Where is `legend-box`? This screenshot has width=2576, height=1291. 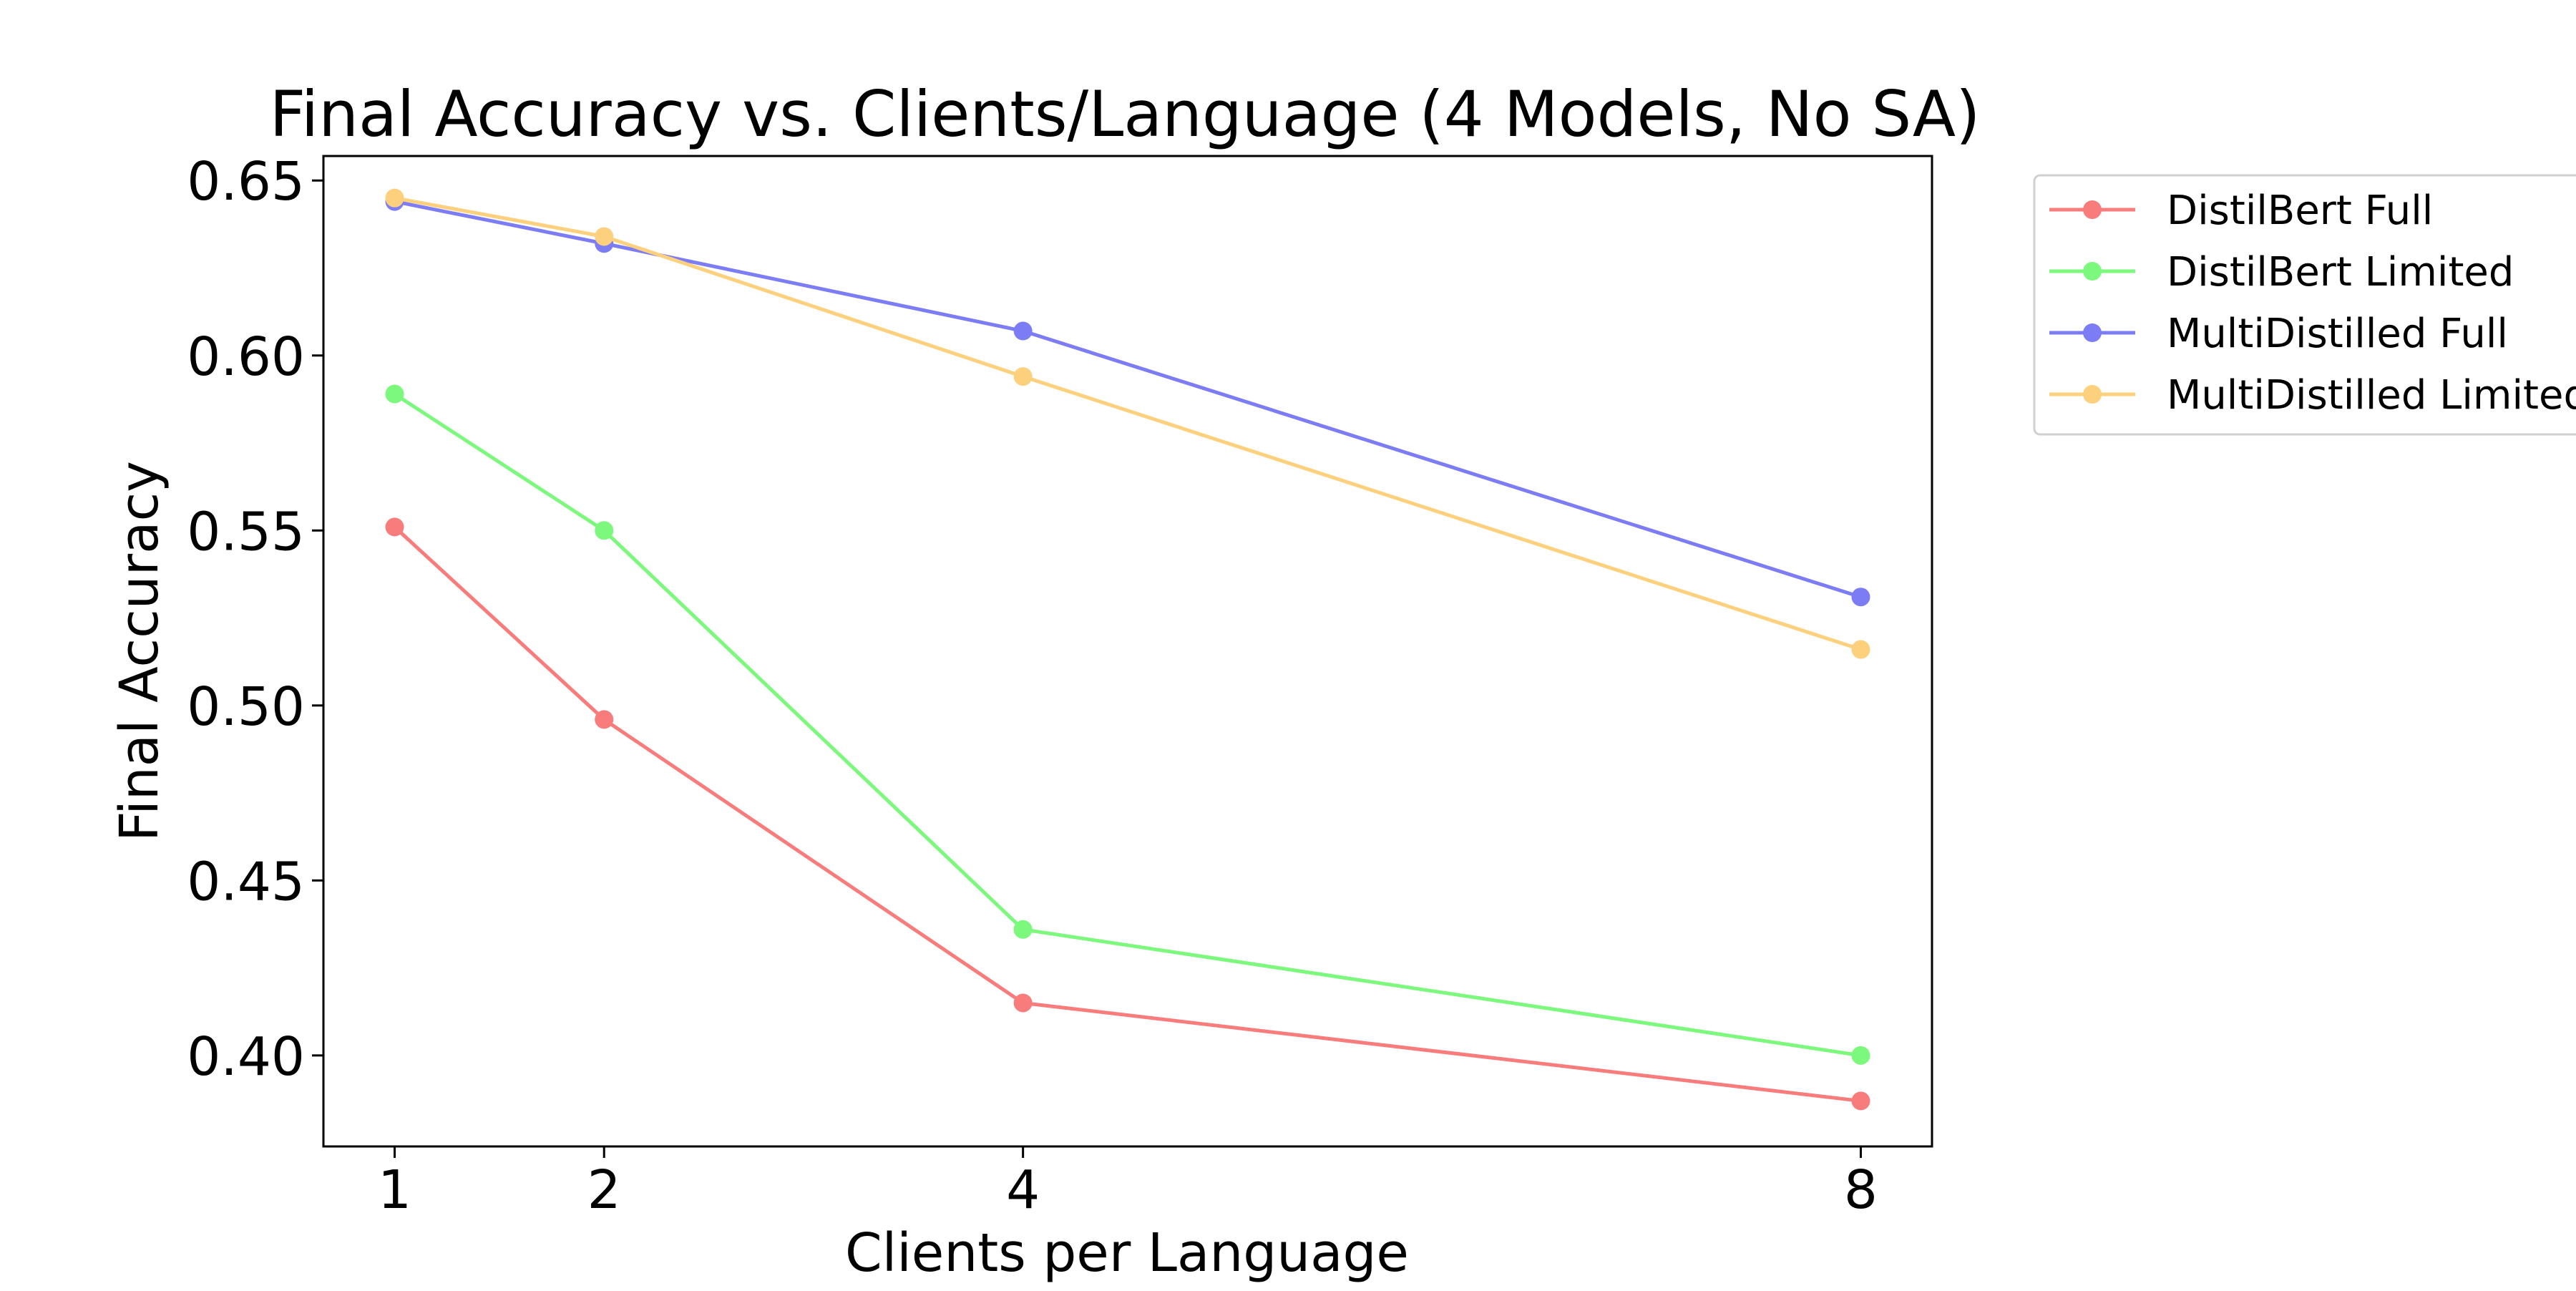 legend-box is located at coordinates (2304, 305).